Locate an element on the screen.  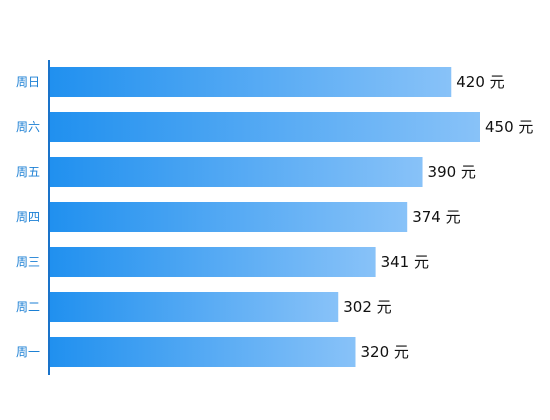
bar-value-label: 450 元 is located at coordinates (509, 127).